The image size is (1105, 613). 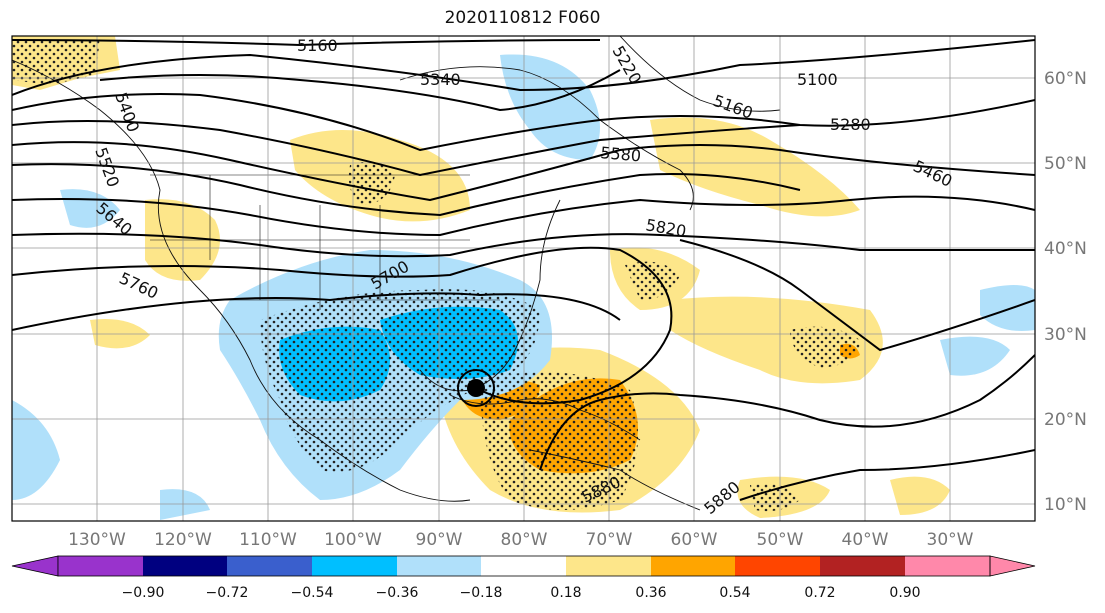 I want to click on contour-label: 5280, so click(x=850, y=124).